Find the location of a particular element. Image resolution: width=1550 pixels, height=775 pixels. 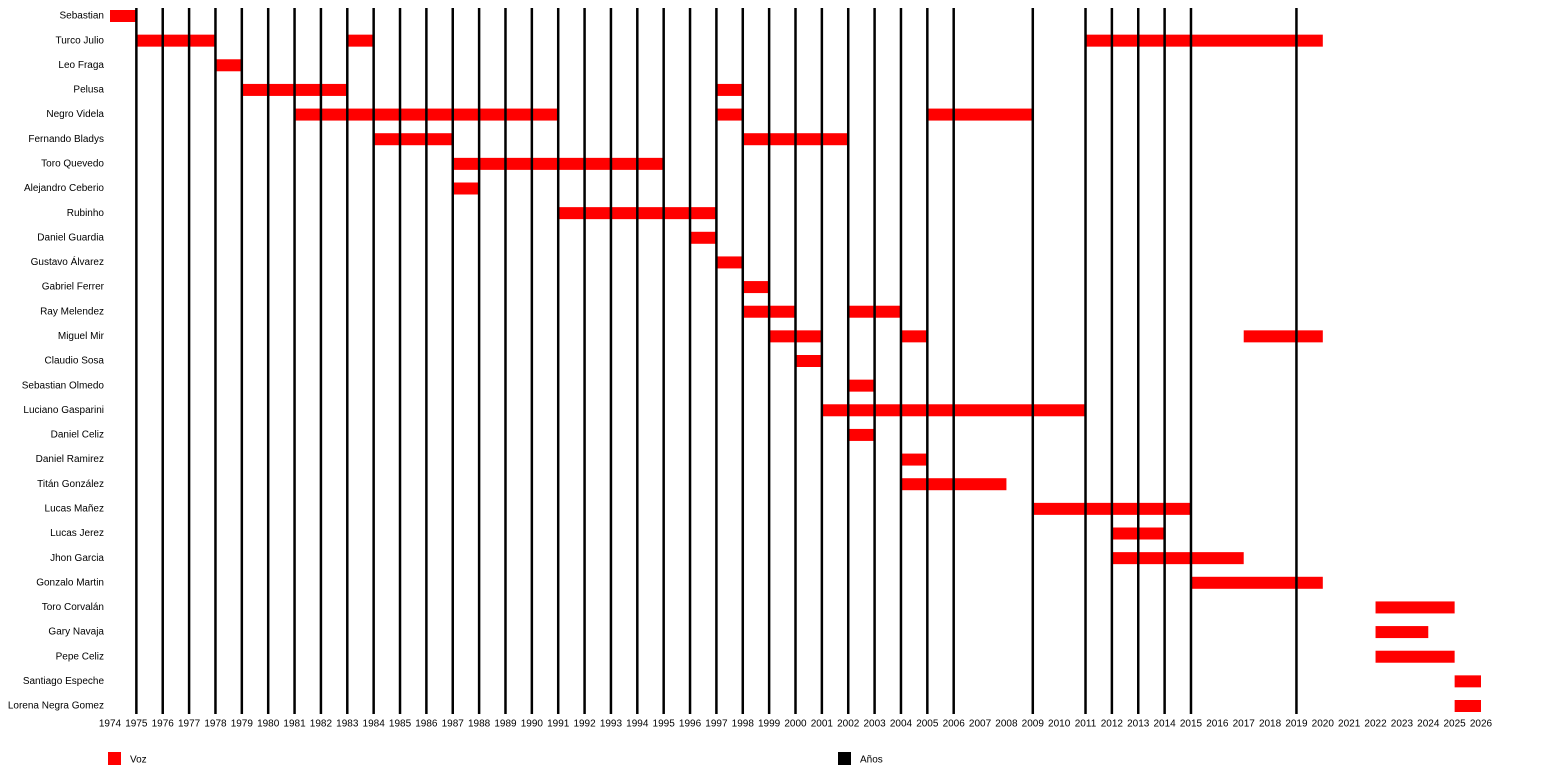

x-tick-label: 1979 is located at coordinates (242, 724).